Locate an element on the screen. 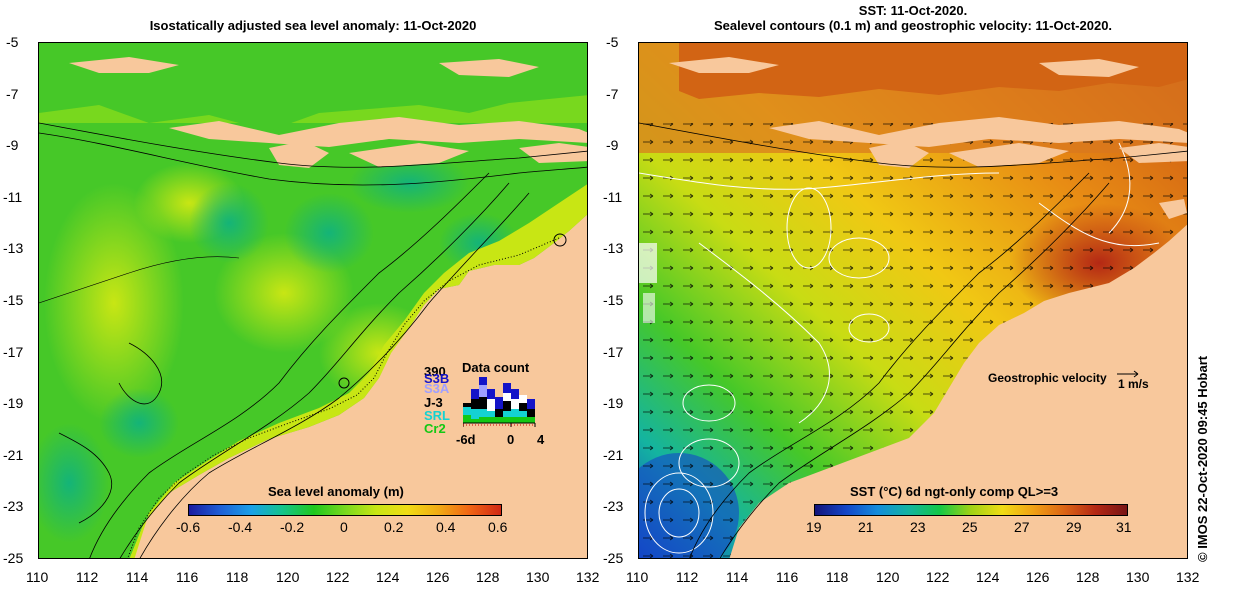 This screenshot has height=590, width=1250. cb-tick: 25 is located at coordinates (970, 527).